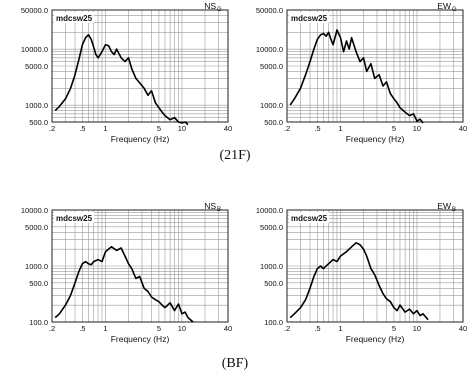  What do you see at coordinates (235, 363) in the screenshot?
I see `figure-caption-bf: (BF)` at bounding box center [235, 363].